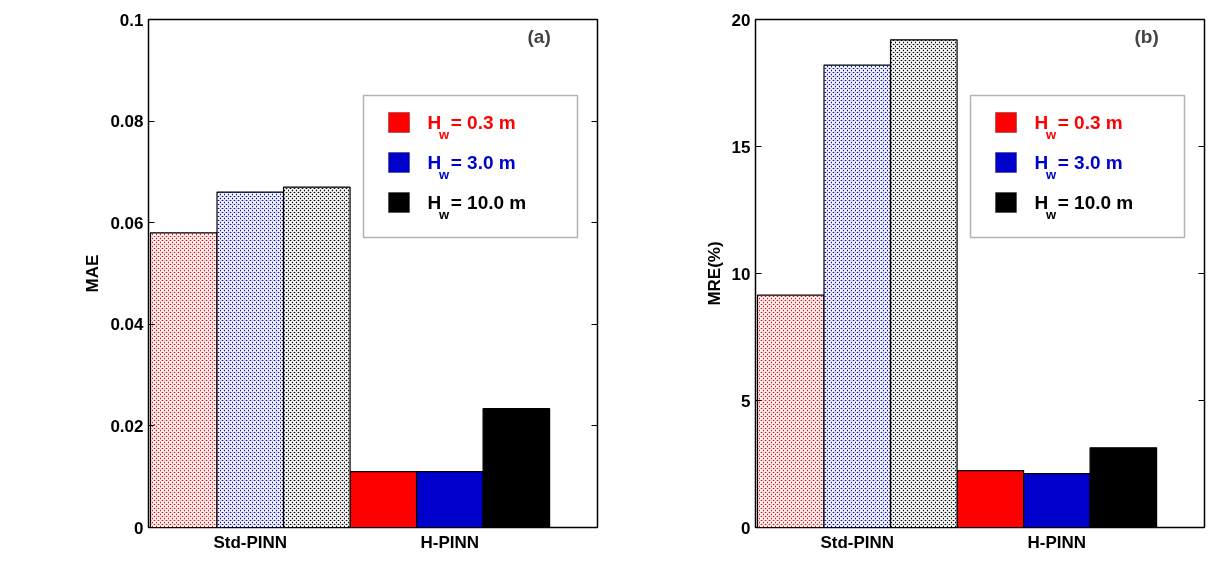  What do you see at coordinates (741, 20) in the screenshot?
I see `y-tick-label: 20` at bounding box center [741, 20].